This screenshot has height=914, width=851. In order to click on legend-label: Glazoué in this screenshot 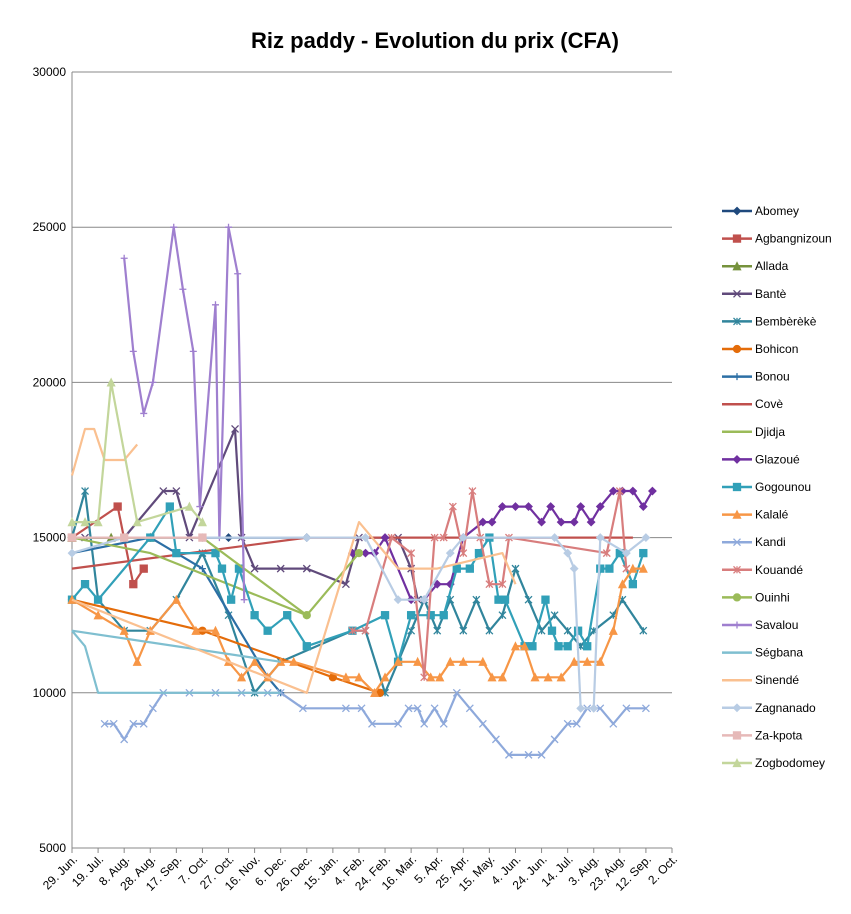, I will do `click(777, 459)`.